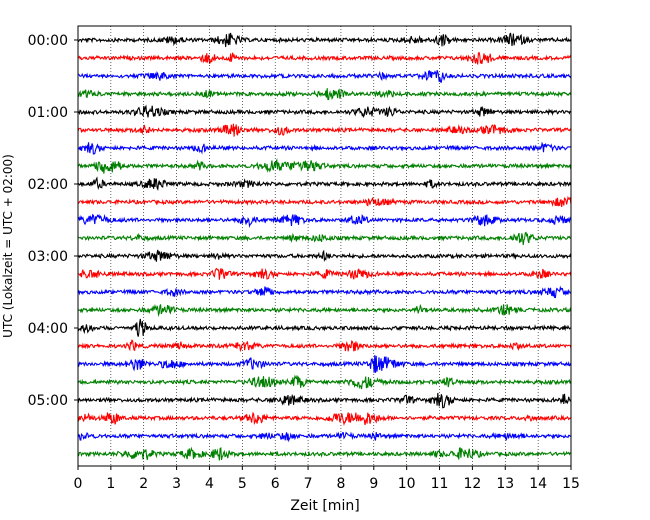  I want to click on y-axis: 00:00 01:00 02:00 03:00 04:00 05:00, so click(53, 221).